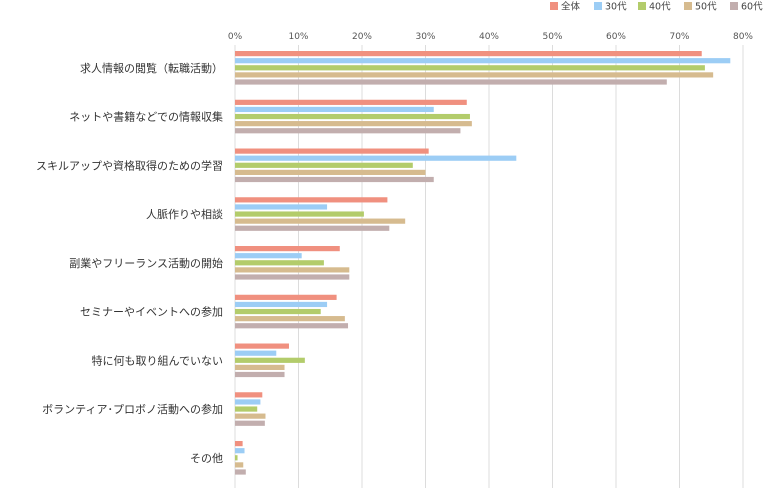  I want to click on legend: 全体 30代 40代 50代 60代, so click(656, 7).